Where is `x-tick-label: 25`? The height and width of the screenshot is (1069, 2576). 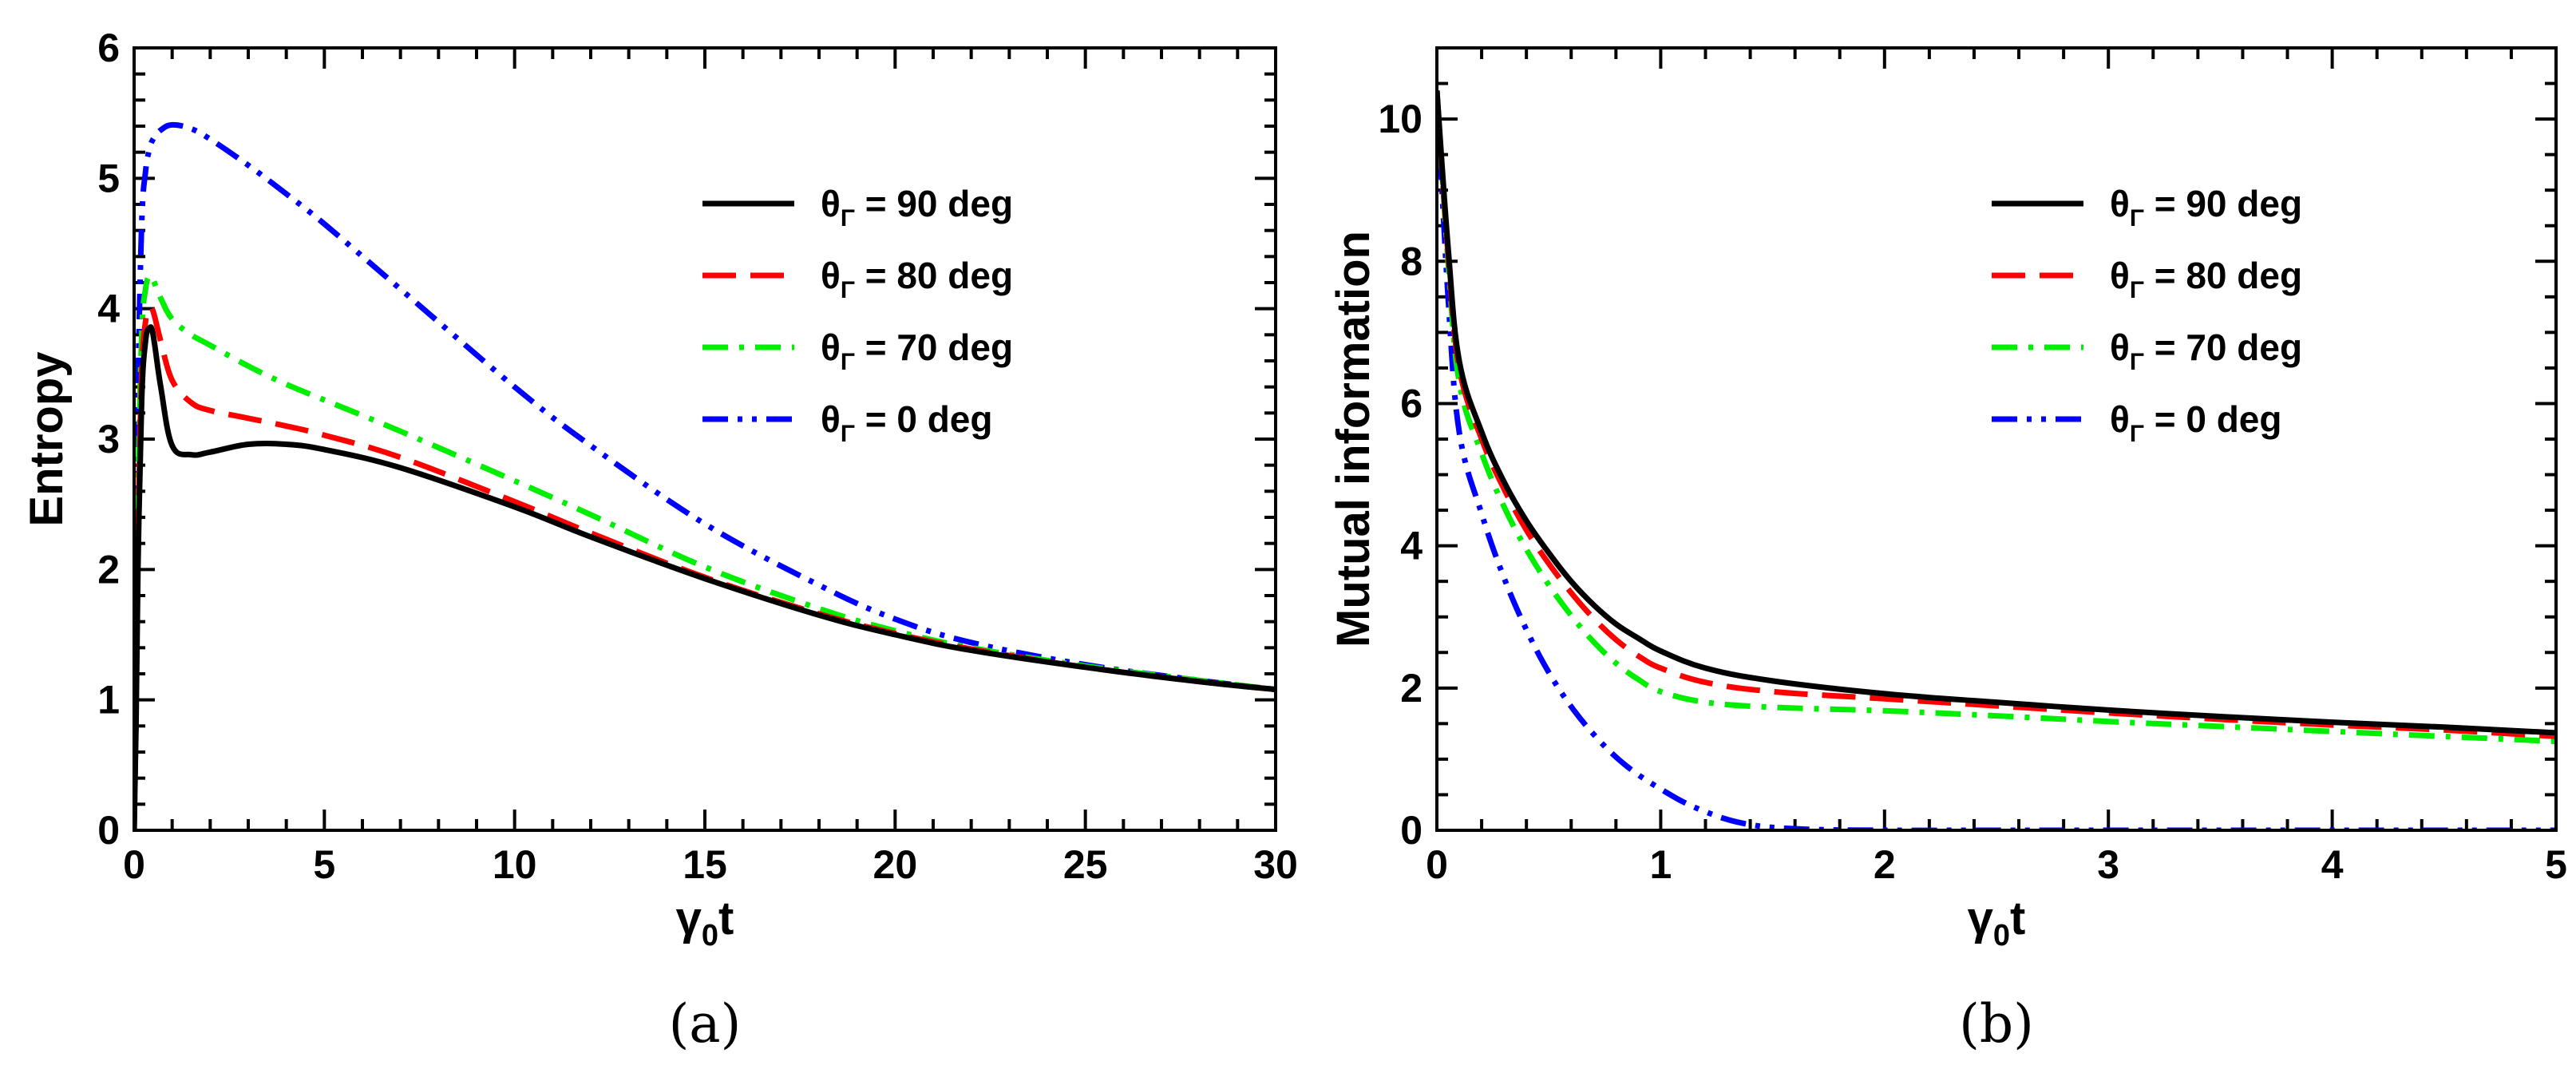 x-tick-label: 25 is located at coordinates (1086, 864).